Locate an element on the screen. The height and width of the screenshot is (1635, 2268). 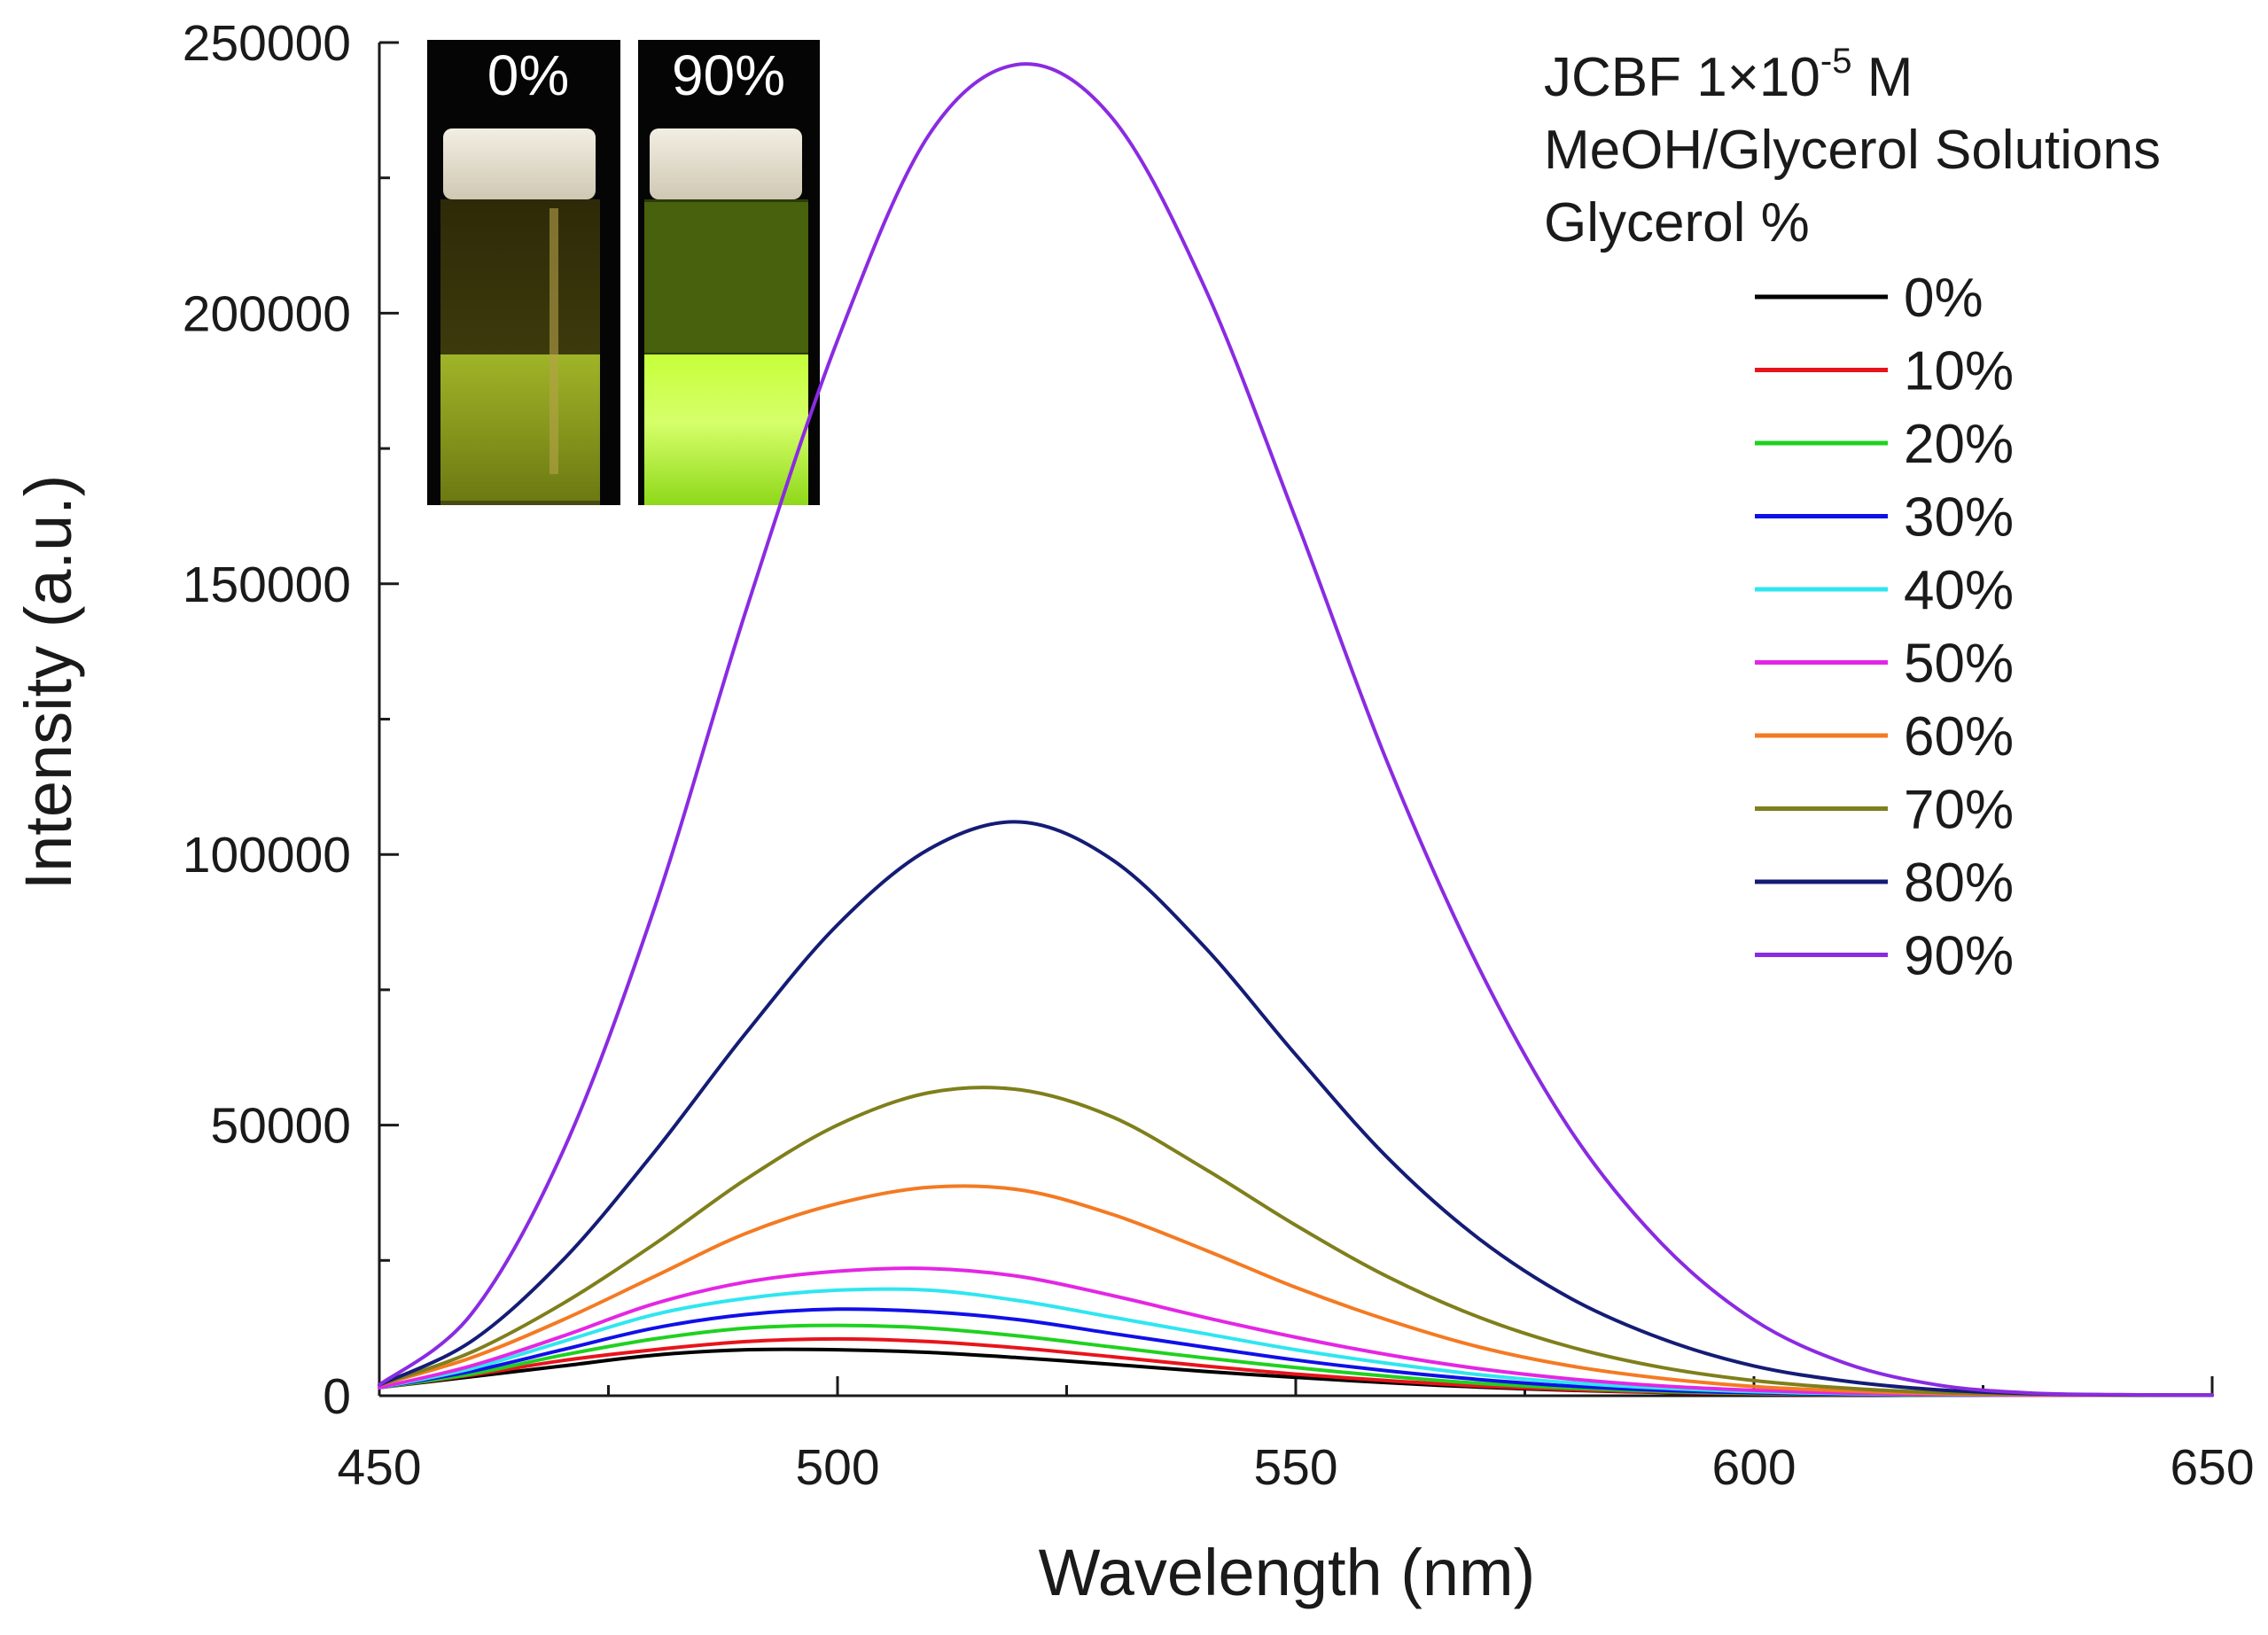
y-tick-label-200000: 200000 is located at coordinates (267, 313).